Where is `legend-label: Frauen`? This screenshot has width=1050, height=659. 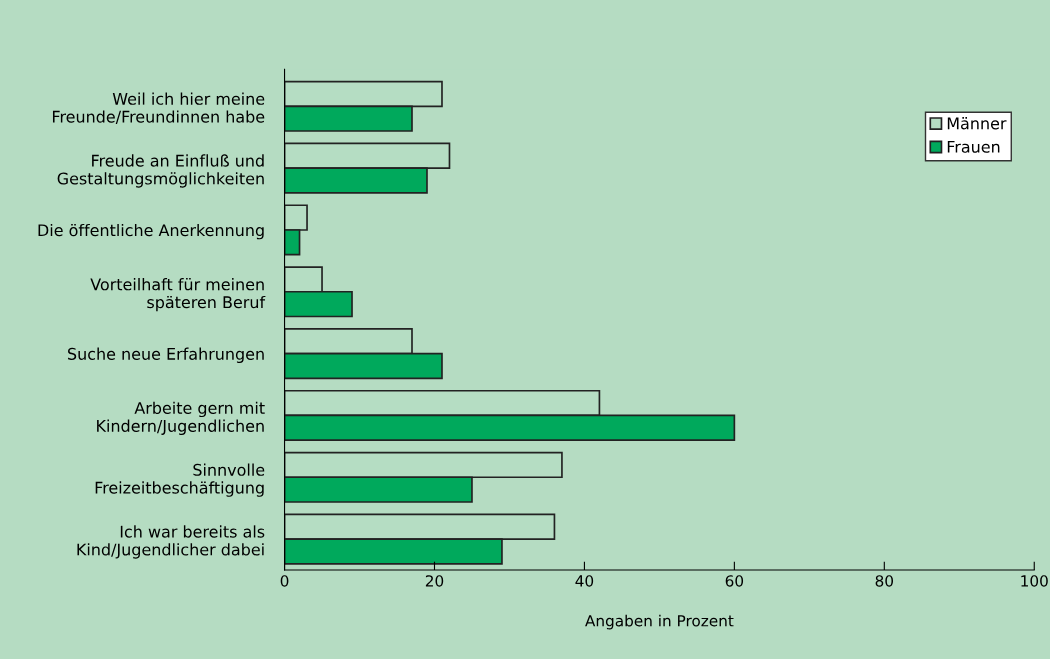
legend-label: Frauen is located at coordinates (973, 146).